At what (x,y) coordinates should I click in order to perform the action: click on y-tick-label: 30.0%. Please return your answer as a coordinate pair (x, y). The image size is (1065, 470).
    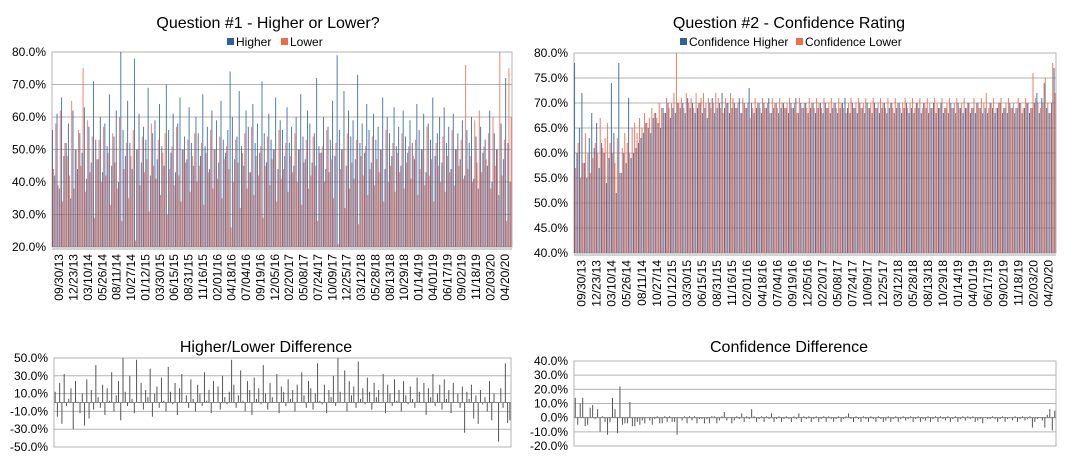
    Looking at the image, I should click on (551, 375).